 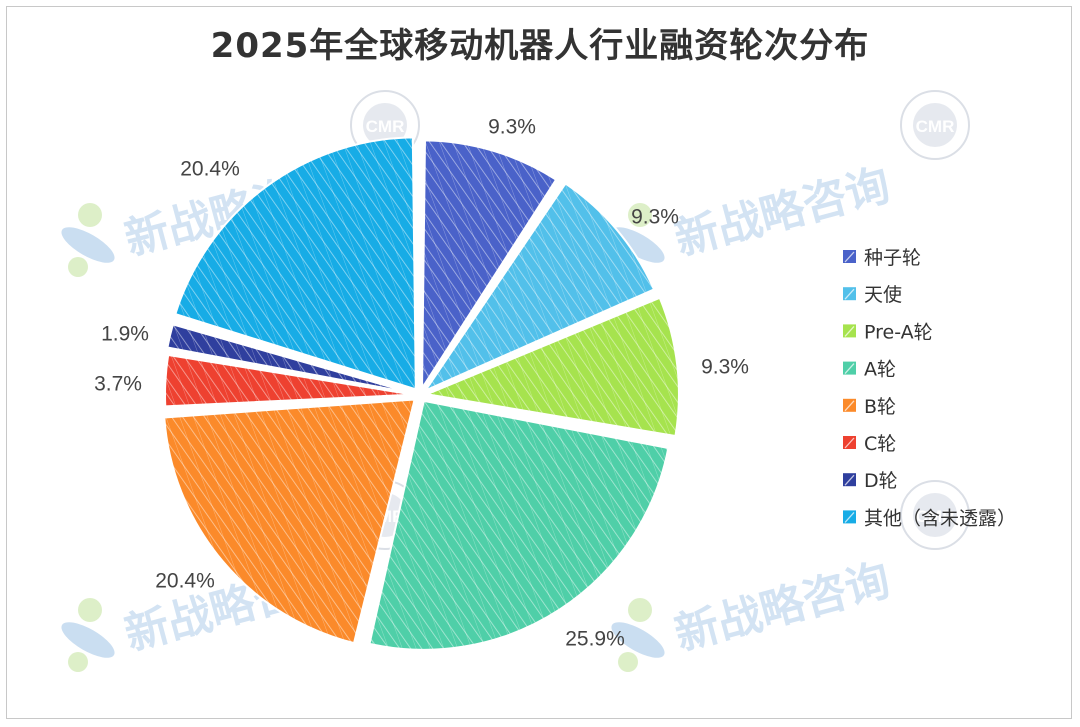 I want to click on legend-item: Pre-A轮, so click(x=888, y=332).